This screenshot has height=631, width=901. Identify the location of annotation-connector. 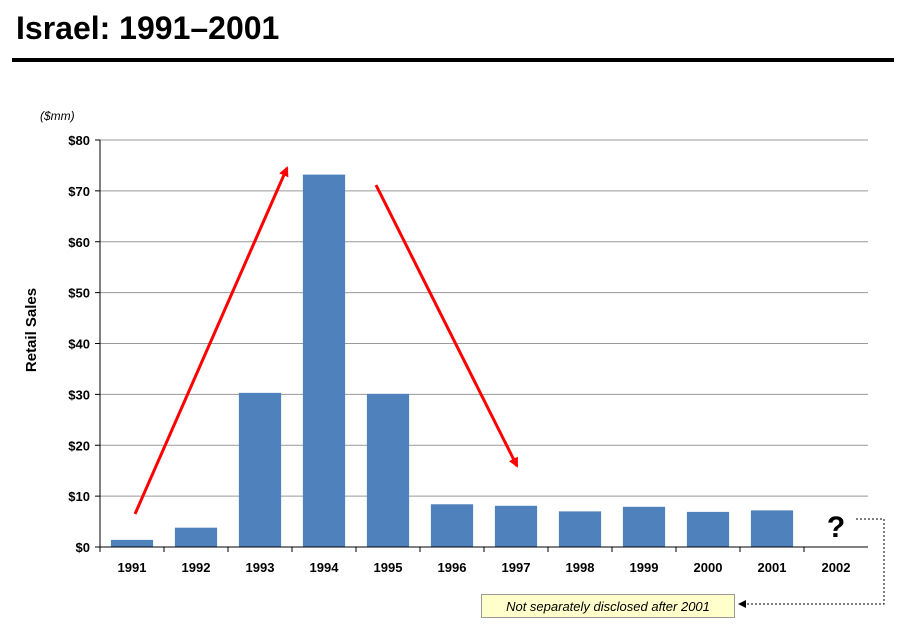
(811, 563).